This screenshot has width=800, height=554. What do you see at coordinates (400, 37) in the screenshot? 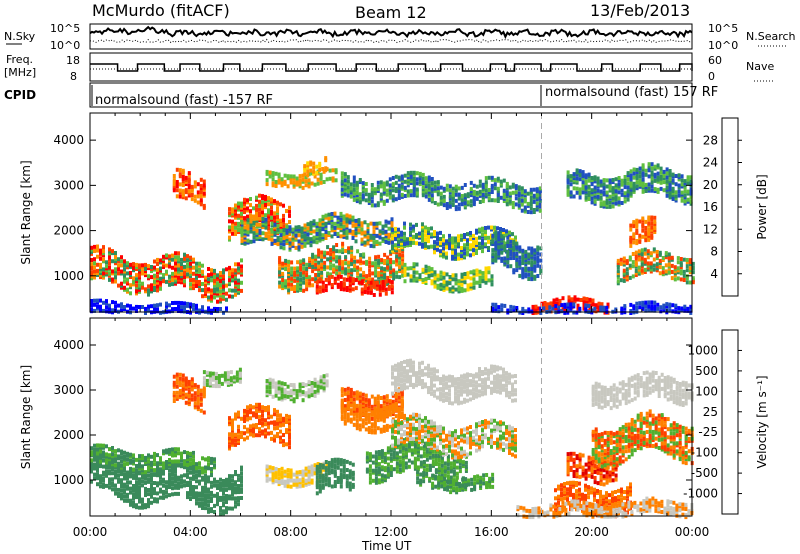
I see `noise-panel: N.Sky 10^5 10^0 10^5 10^0 N.Search` at bounding box center [400, 37].